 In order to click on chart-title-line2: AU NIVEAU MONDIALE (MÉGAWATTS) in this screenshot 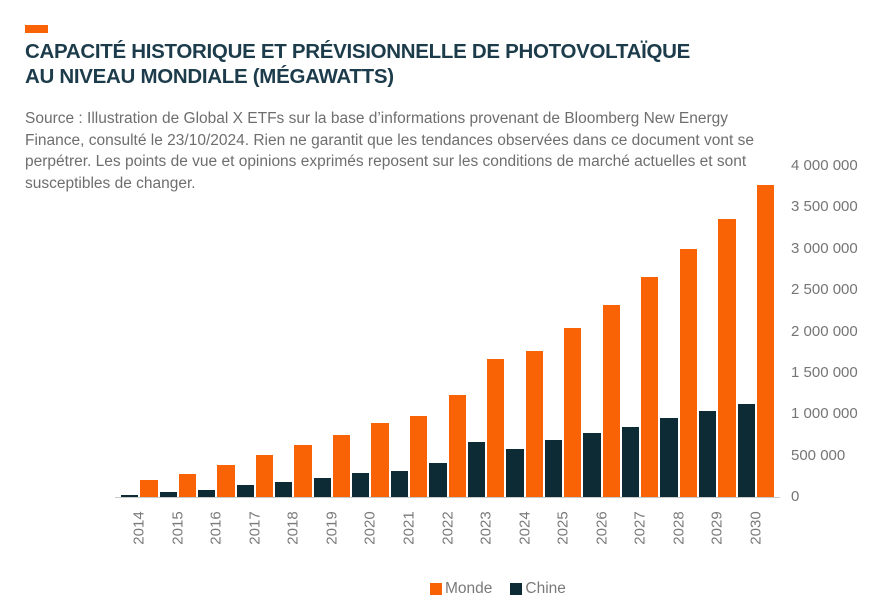, I will do `click(209, 76)`.